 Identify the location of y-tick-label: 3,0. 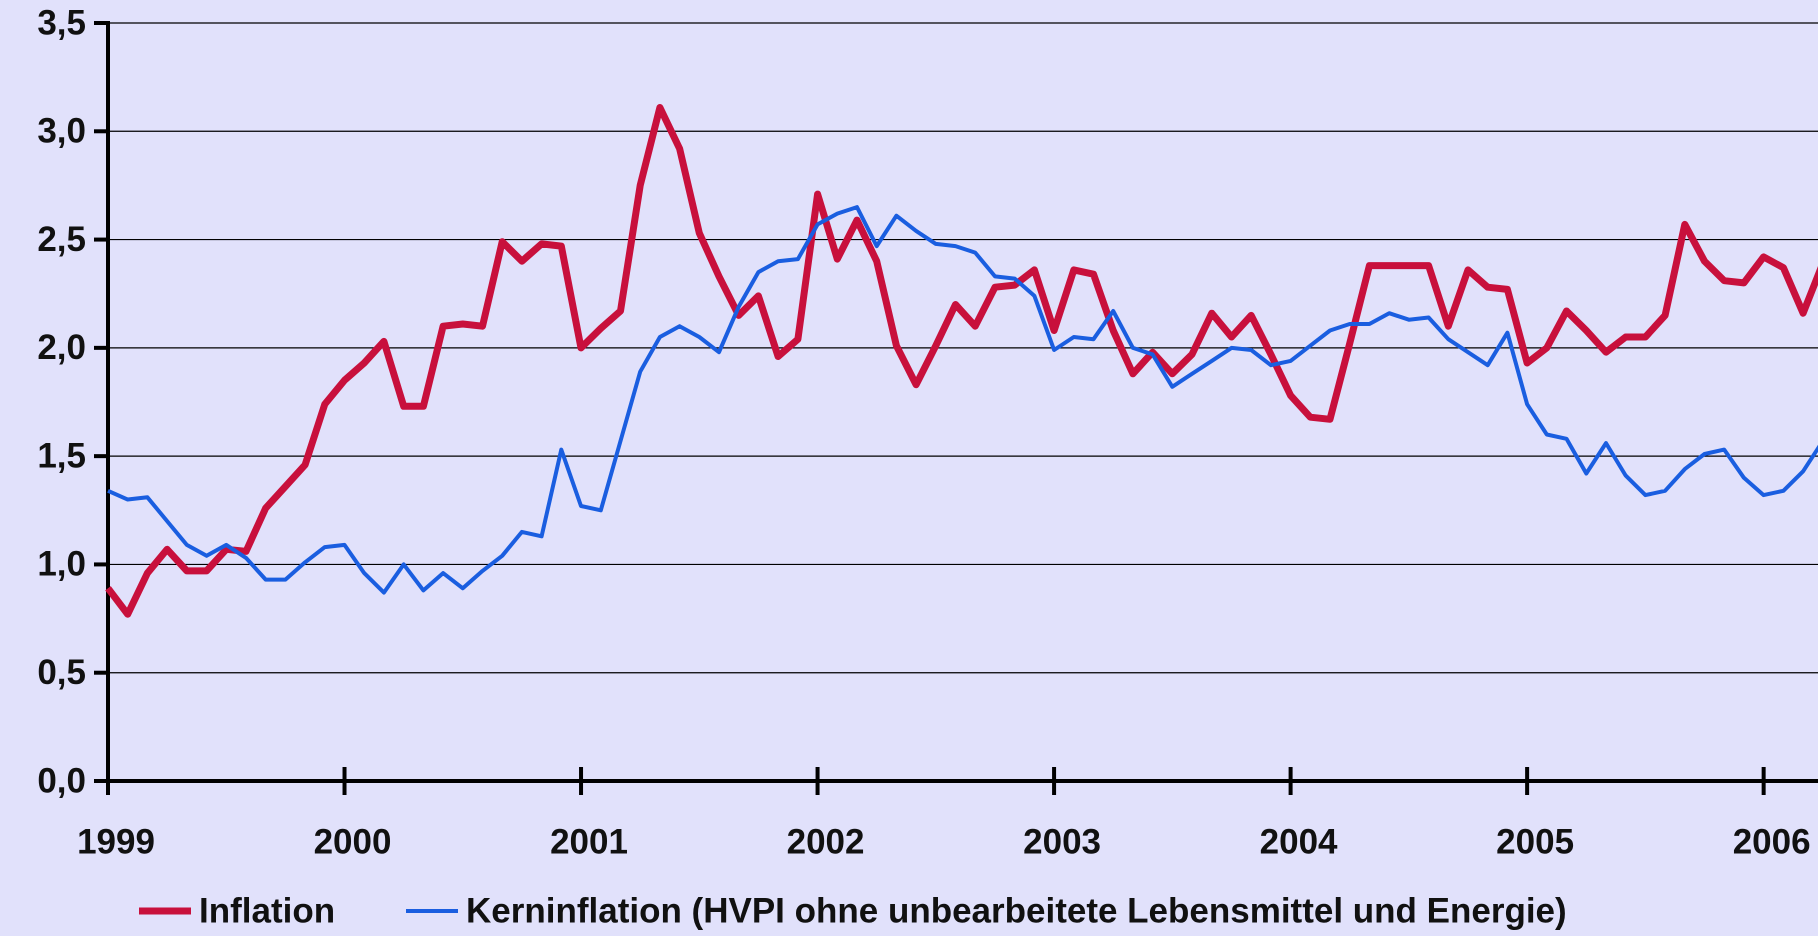
(61, 131).